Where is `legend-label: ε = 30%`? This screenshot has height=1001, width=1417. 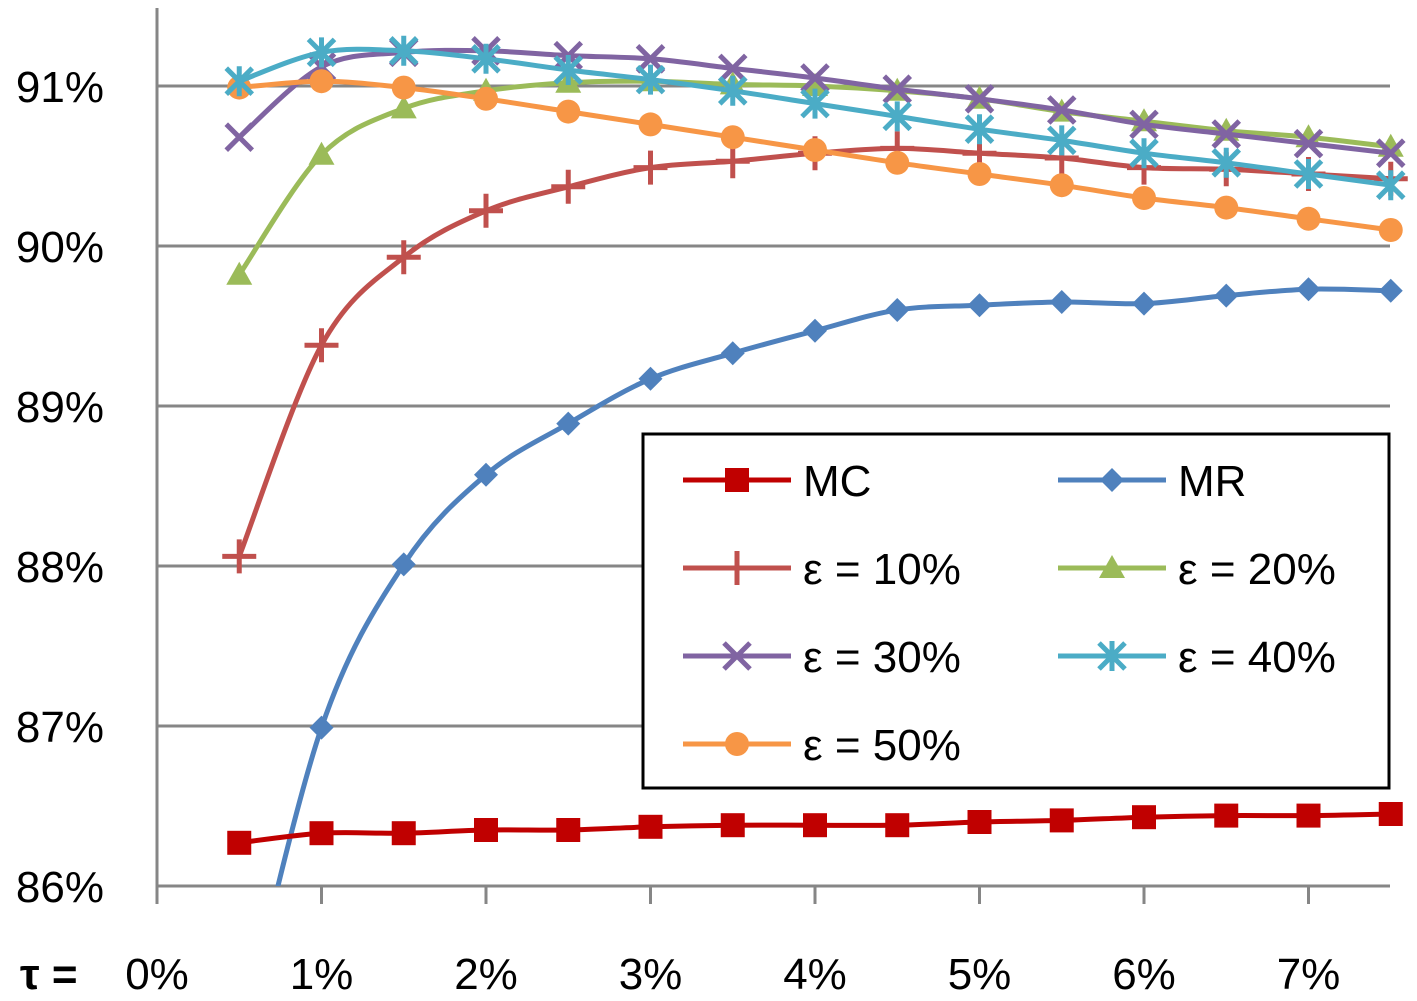 legend-label: ε = 30% is located at coordinates (882, 657).